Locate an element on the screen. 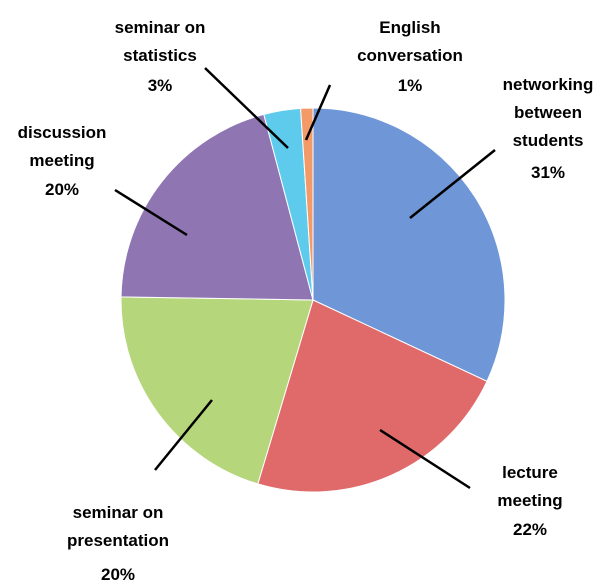  slice-label: English conversation is located at coordinates (410, 41).